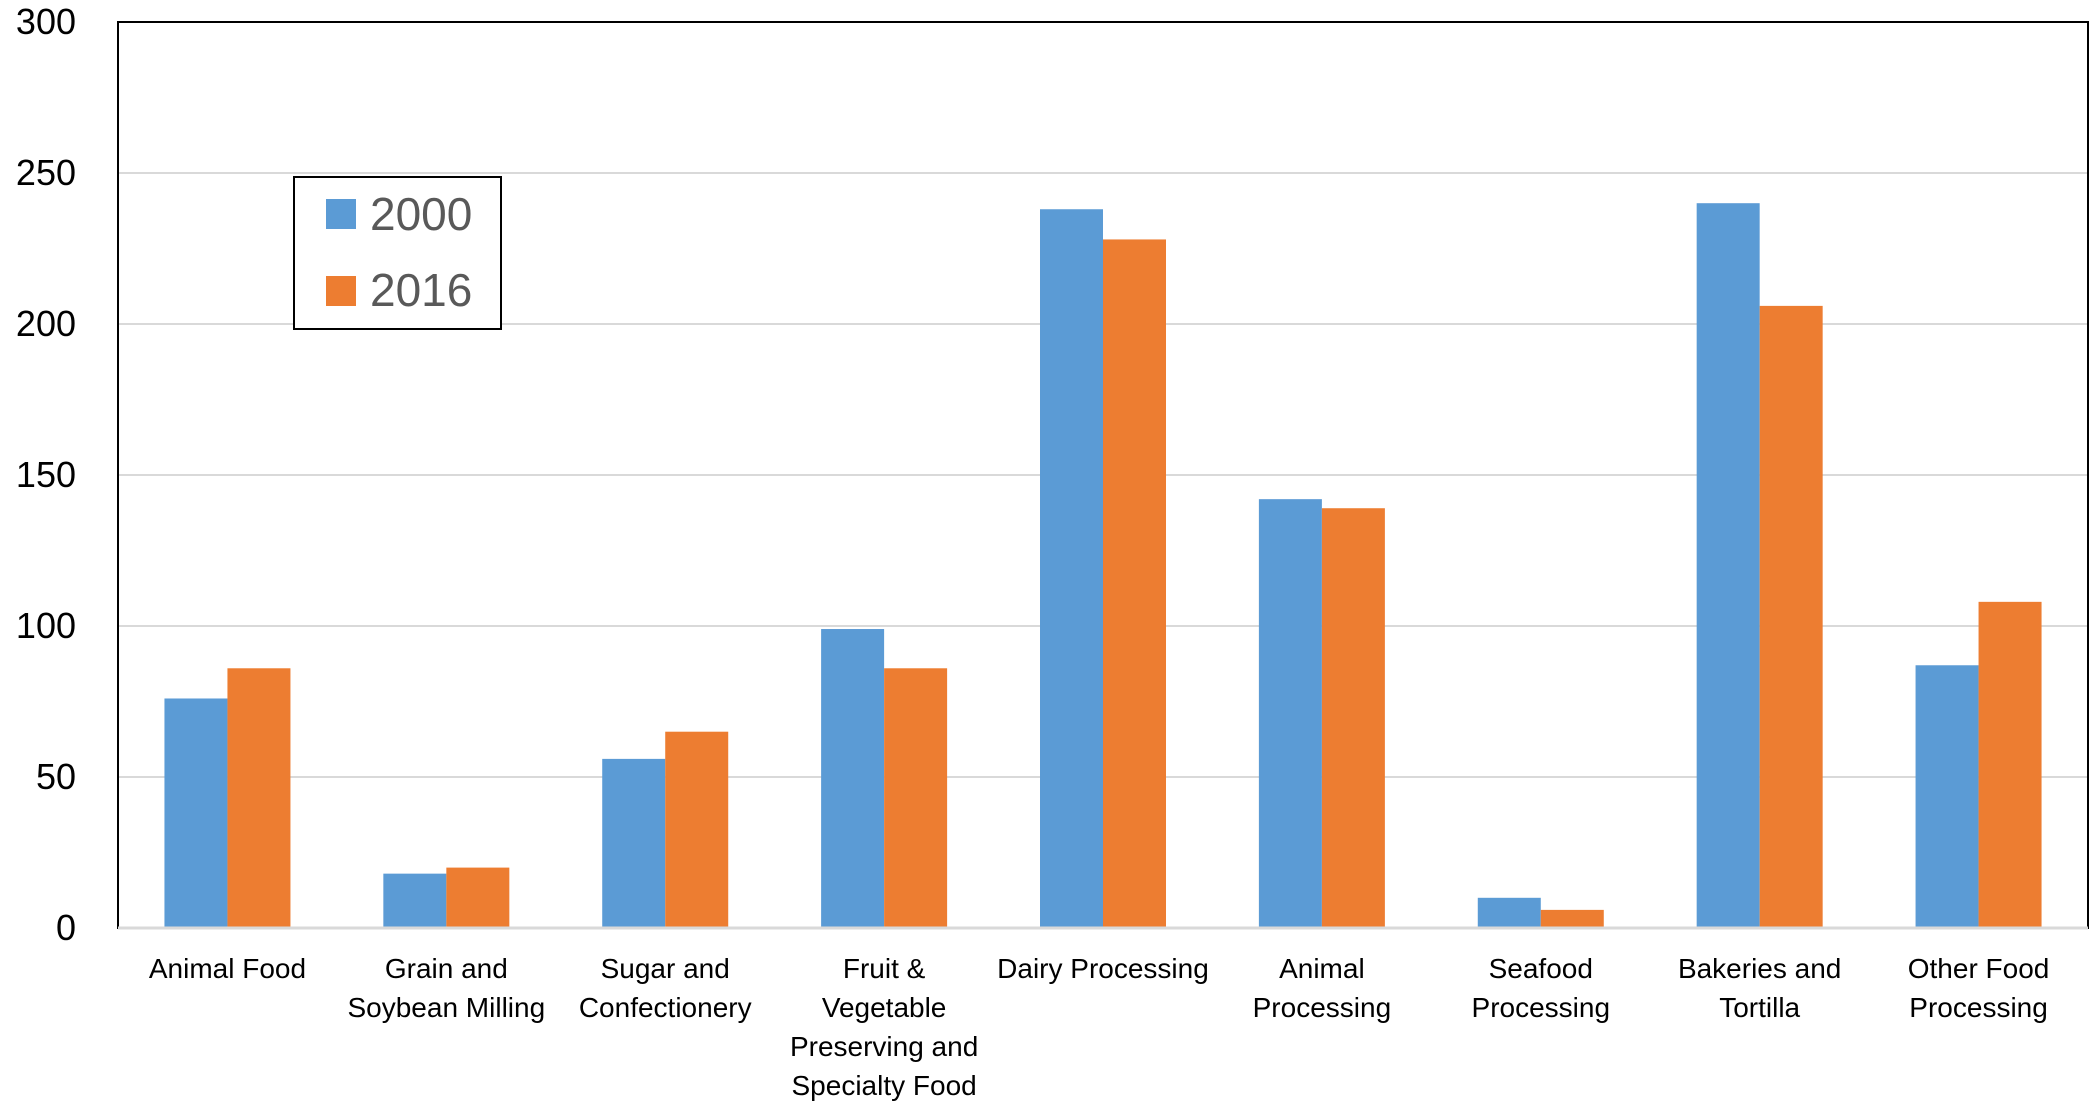  Describe the element at coordinates (1759, 1007) in the screenshot. I see `x-tick-label: Tortilla` at that location.